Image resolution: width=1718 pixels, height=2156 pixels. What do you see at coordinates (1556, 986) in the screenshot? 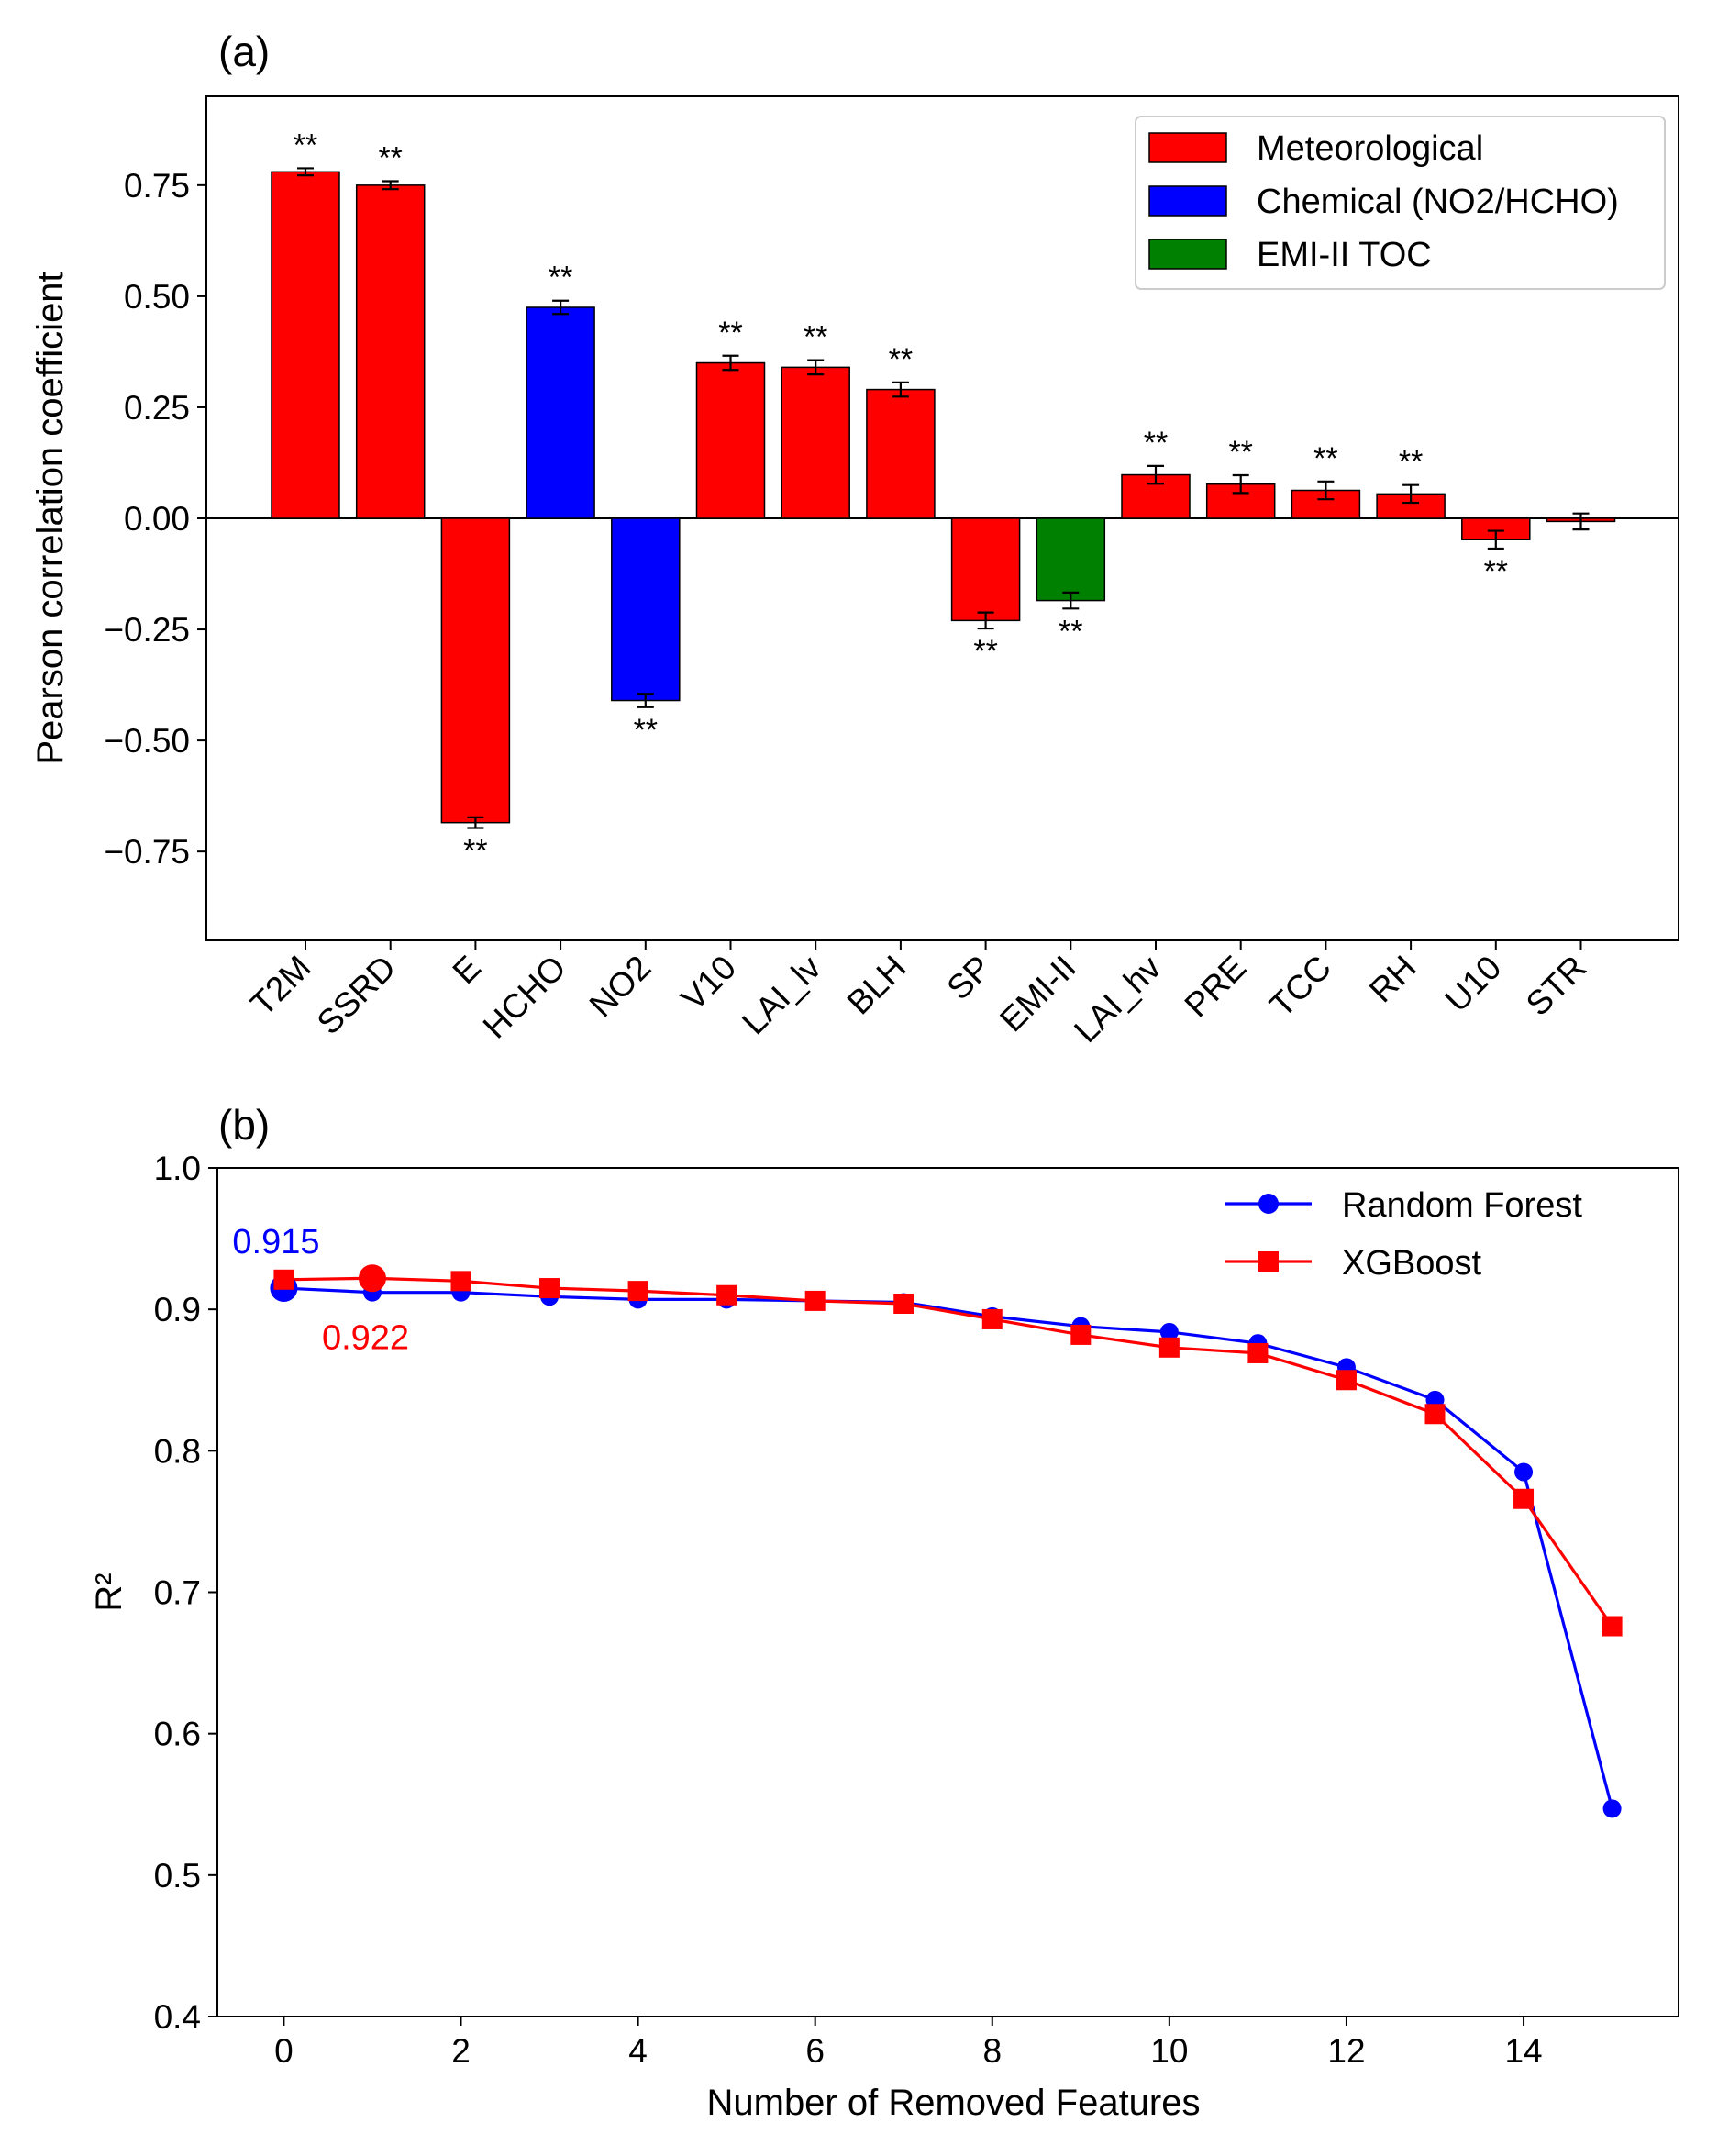
I see `x-tick-label-STR: STR` at bounding box center [1556, 986].